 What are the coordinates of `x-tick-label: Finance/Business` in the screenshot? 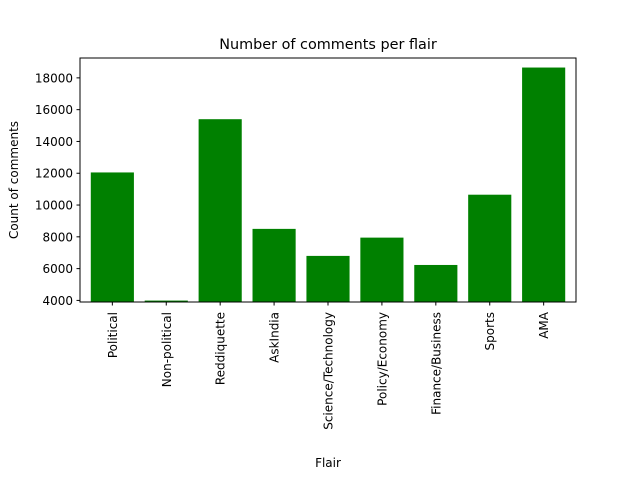 It's located at (436, 363).